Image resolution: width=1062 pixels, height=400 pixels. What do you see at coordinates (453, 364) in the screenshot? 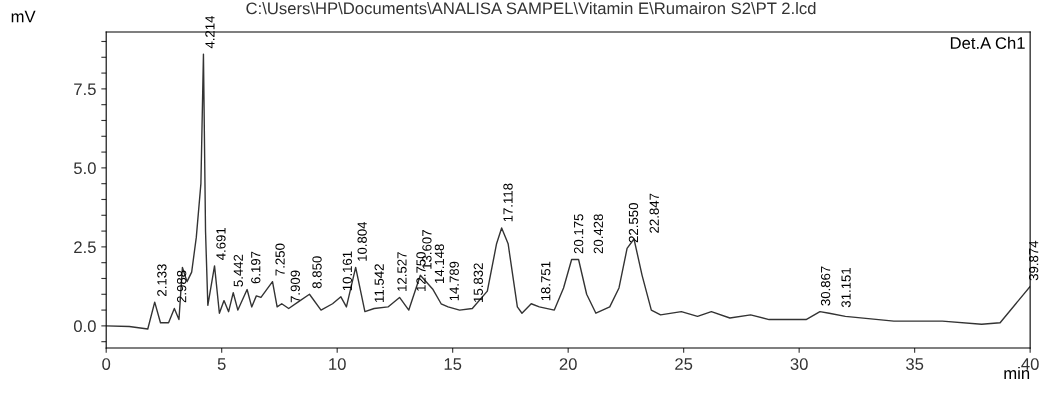
I see `x-tick-label: 15` at bounding box center [453, 364].